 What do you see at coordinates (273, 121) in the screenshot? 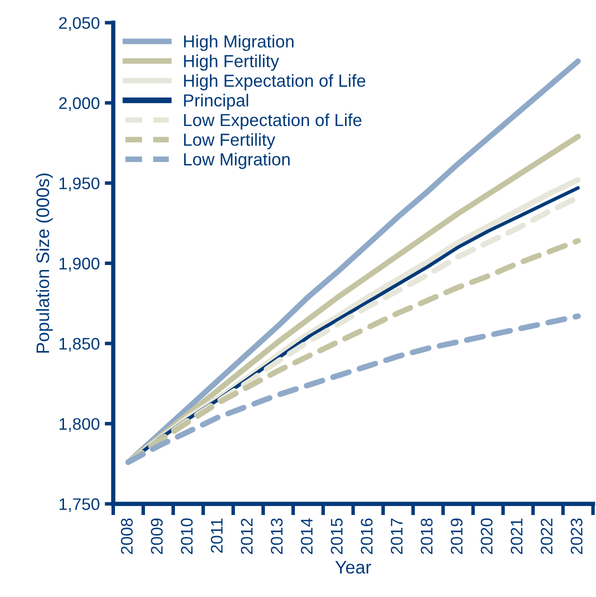
I see `legend-label: Low Expectation of Life` at bounding box center [273, 121].